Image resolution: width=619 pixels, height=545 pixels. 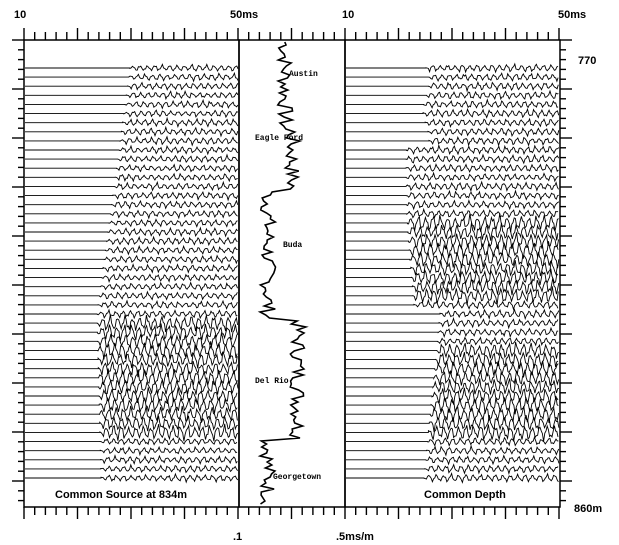 I want to click on bottom-slowness-ticks, so click(x=291, y=513).